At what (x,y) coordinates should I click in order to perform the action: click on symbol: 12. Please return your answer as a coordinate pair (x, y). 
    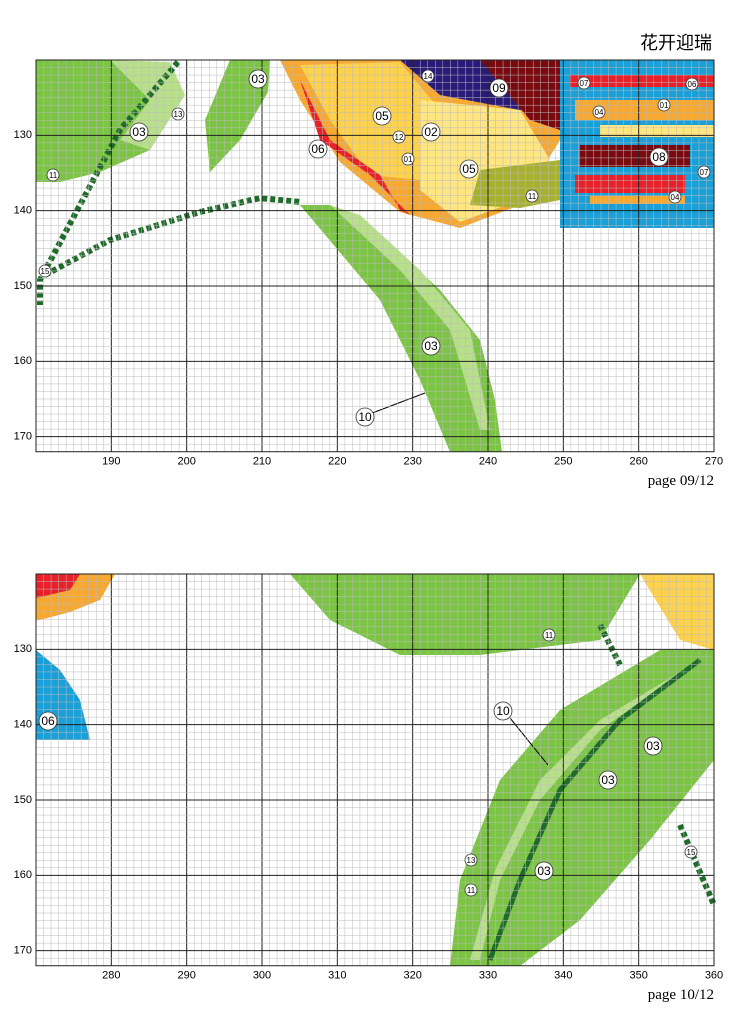
    Looking at the image, I should click on (399, 137).